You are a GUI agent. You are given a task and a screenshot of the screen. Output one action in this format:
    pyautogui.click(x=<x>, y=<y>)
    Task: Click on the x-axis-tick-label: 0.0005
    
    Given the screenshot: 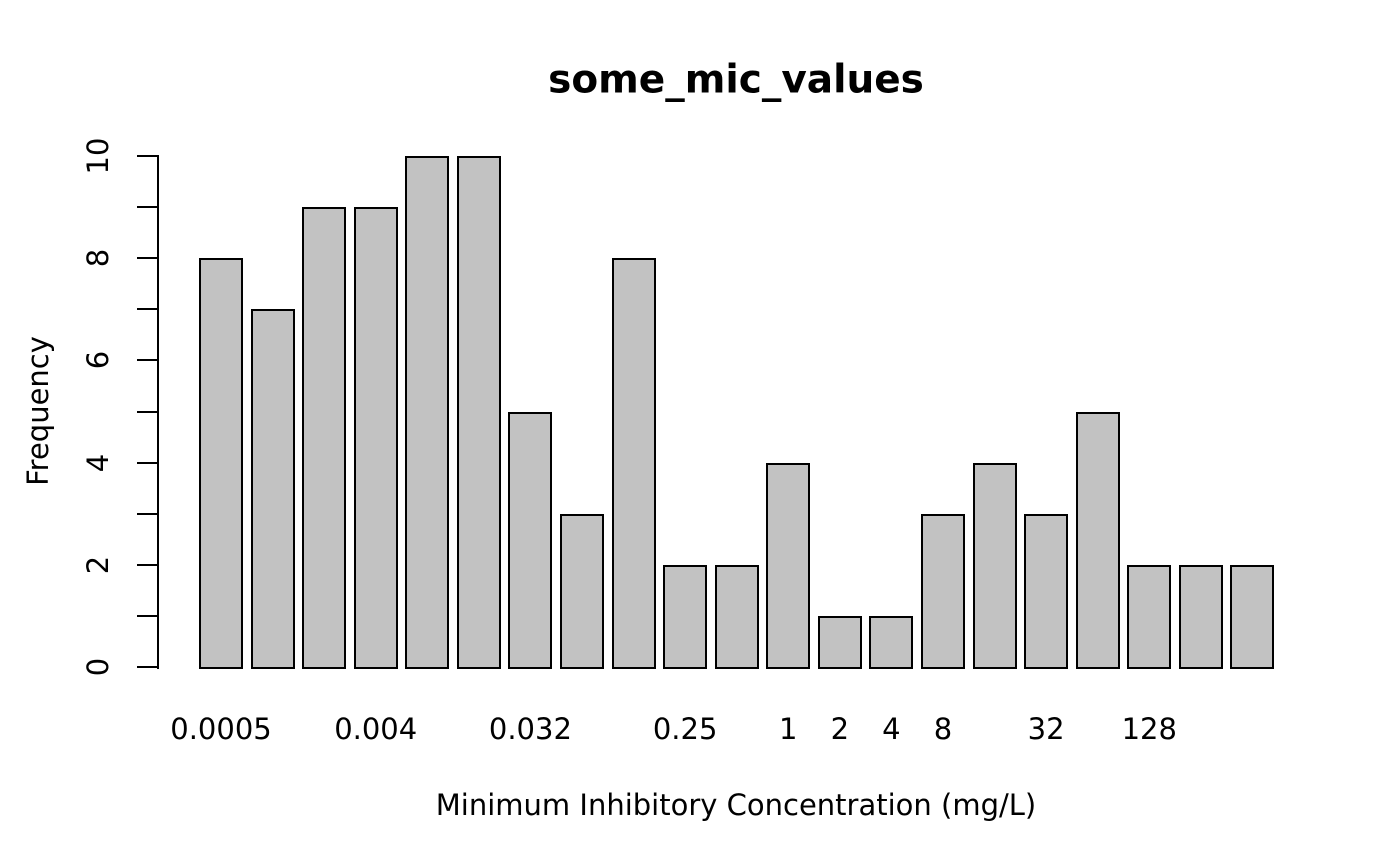 What is the action you would take?
    pyautogui.click(x=221, y=729)
    